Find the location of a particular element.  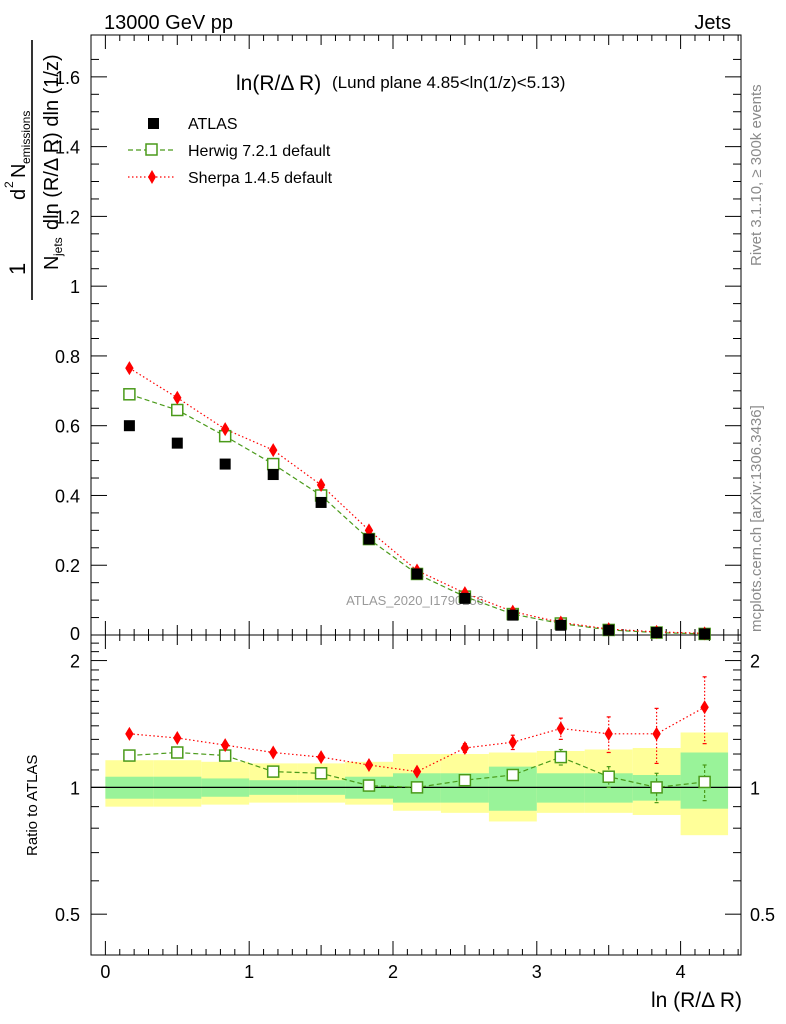

ratio-y-tick-label: 1 is located at coordinates (75, 788).